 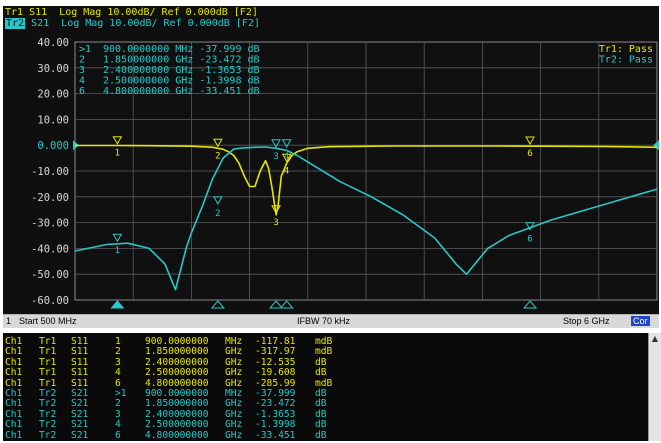 What do you see at coordinates (50, 224) in the screenshot?
I see `y-tick-label: -30.00` at bounding box center [50, 224].